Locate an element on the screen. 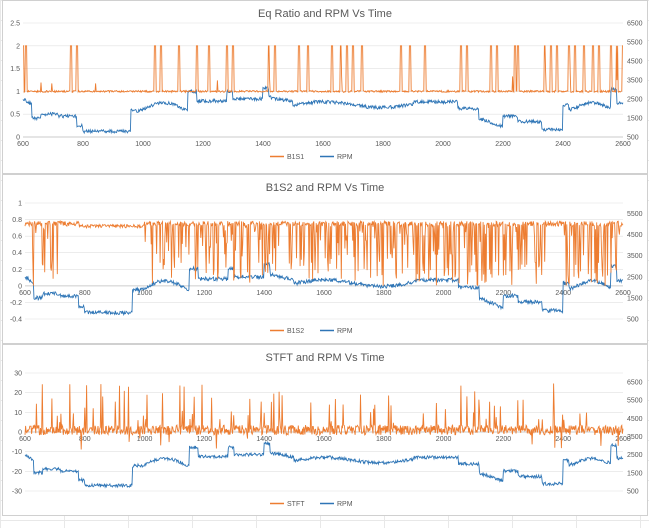 This screenshot has height=528, width=649. y-tick-label: 0.5 is located at coordinates (15, 115).